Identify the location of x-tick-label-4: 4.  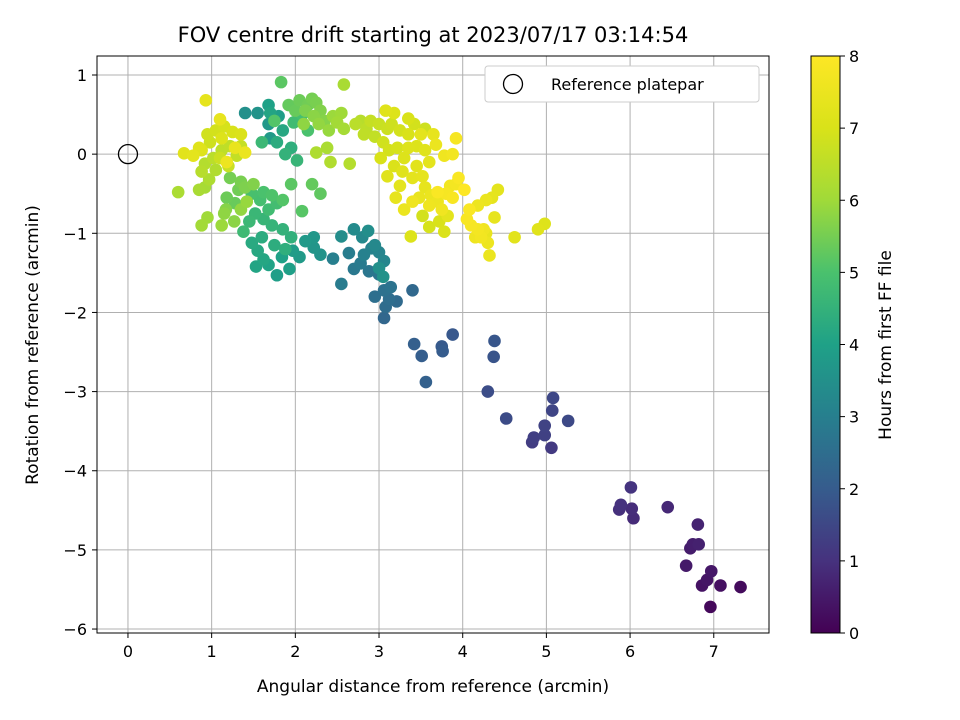
(463, 651).